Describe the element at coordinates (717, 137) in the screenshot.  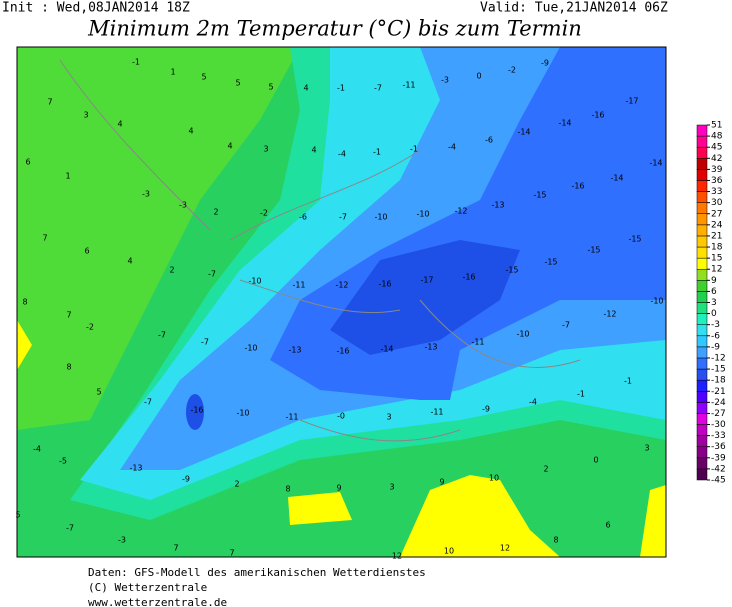
I see `colorbar-label: 48` at that location.